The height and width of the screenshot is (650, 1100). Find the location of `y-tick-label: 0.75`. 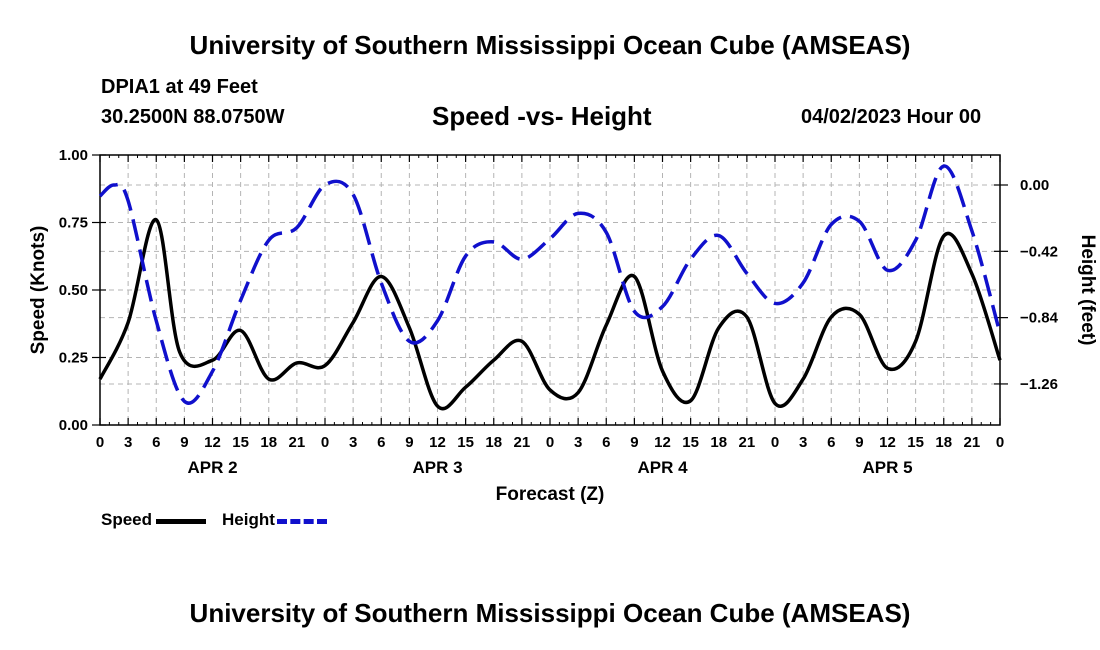

y-tick-label: 0.75 is located at coordinates (73, 223).